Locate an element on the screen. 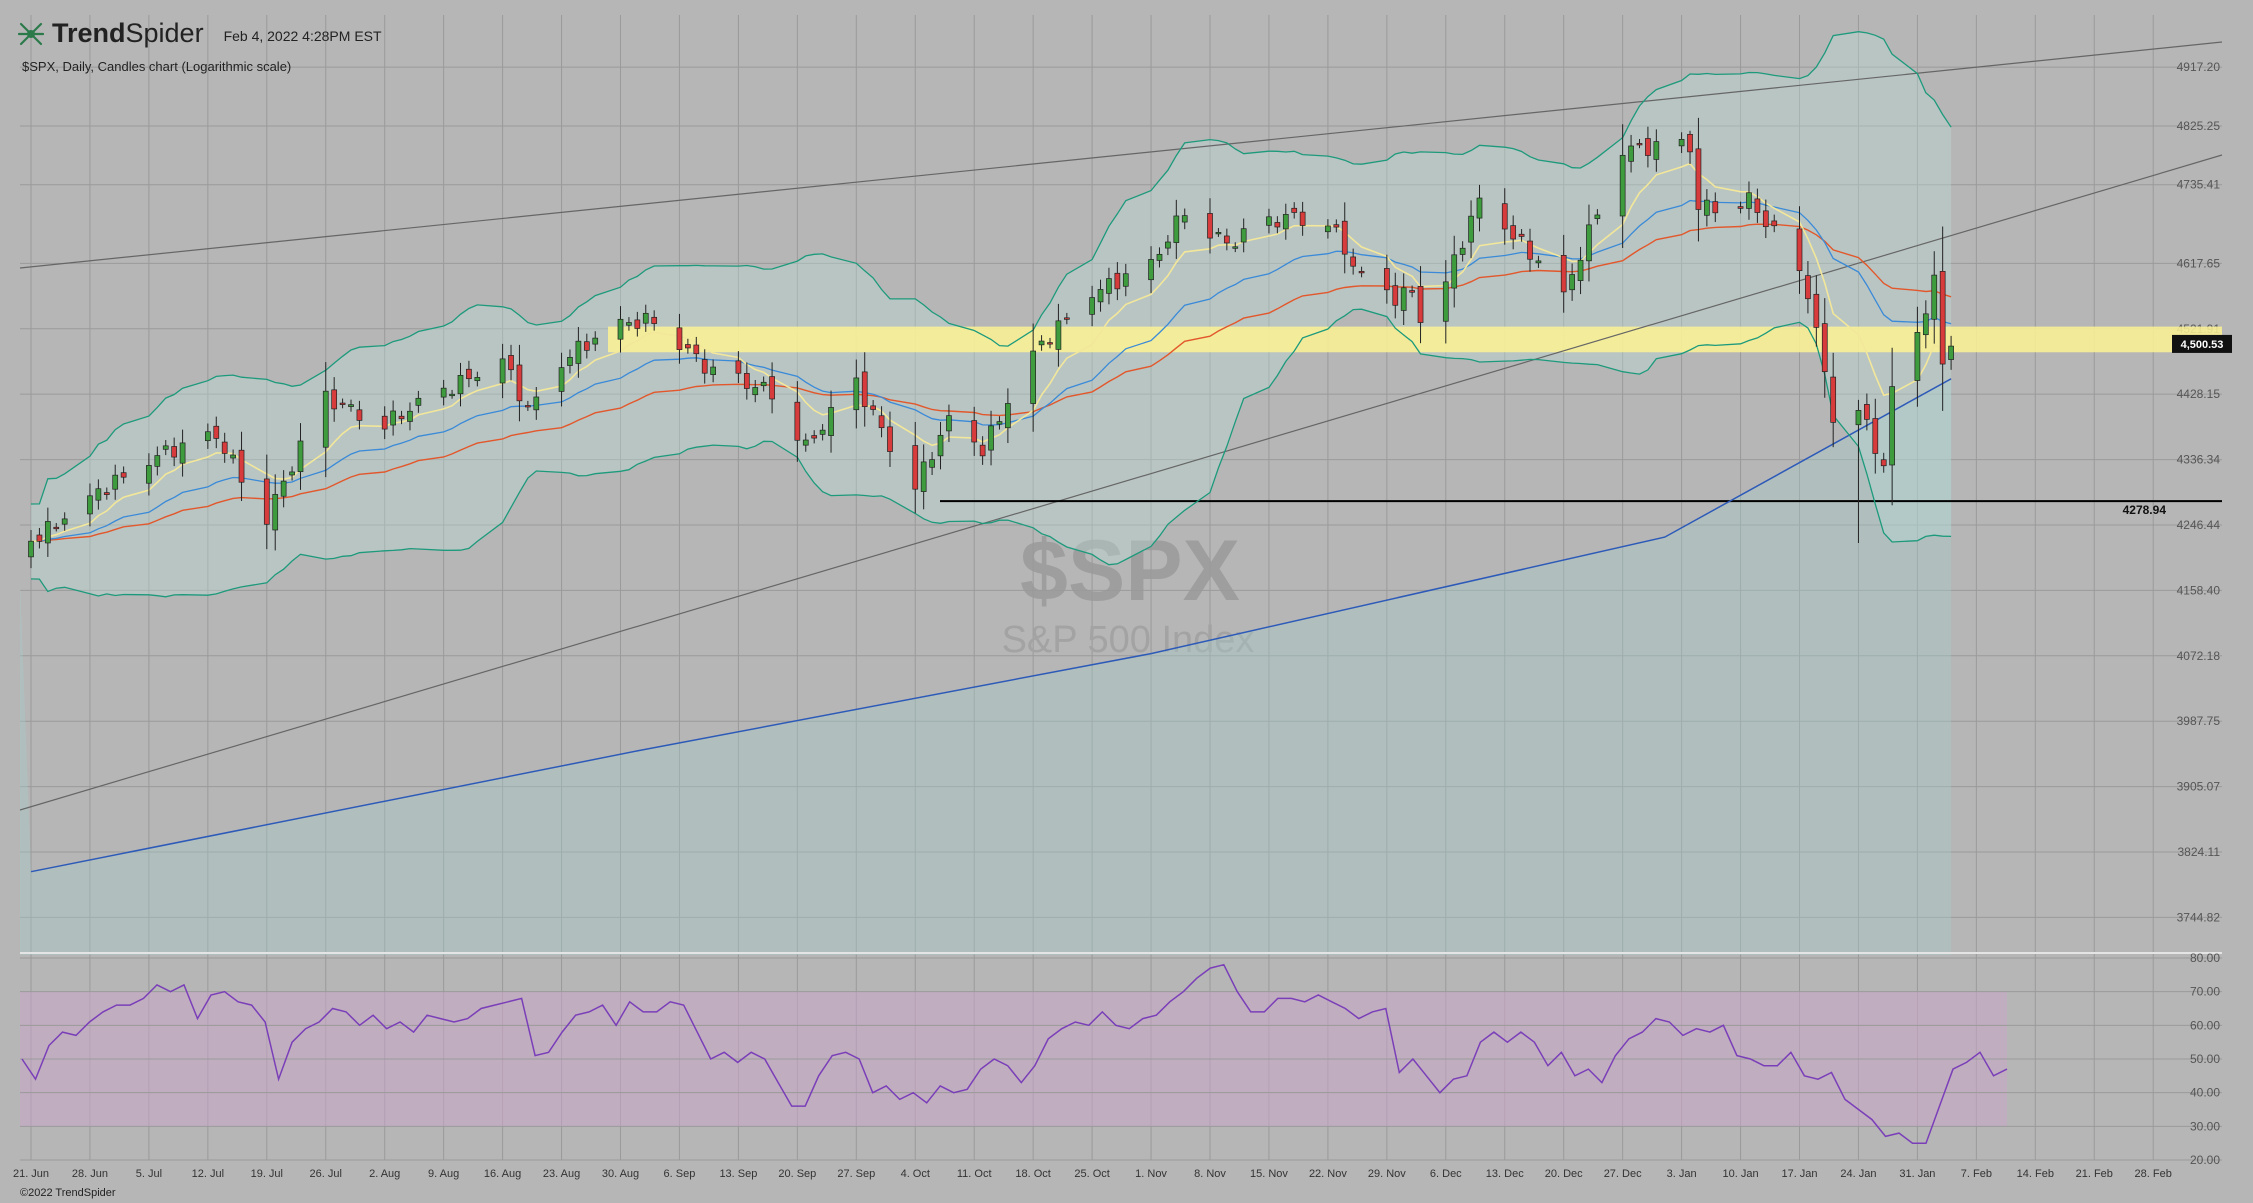 The image size is (2253, 1203). x-tick-label: 17. Jan is located at coordinates (1799, 1174).